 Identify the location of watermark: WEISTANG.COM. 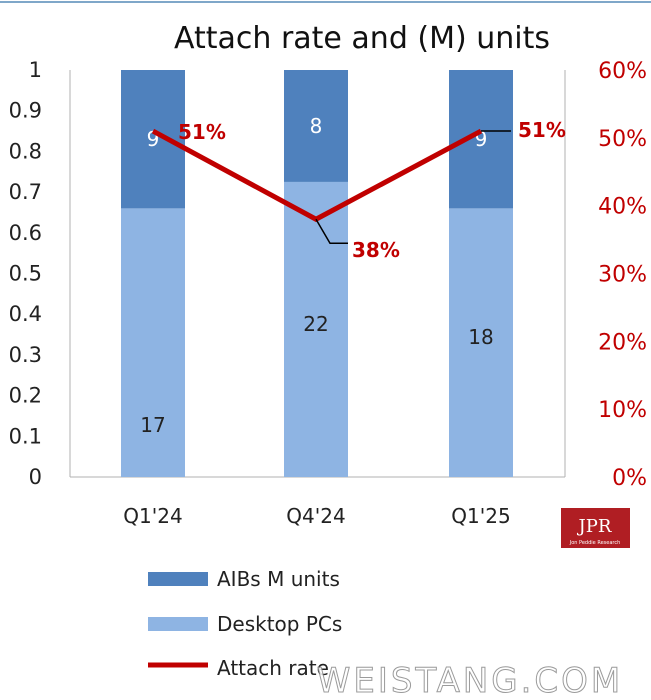
(470, 680).